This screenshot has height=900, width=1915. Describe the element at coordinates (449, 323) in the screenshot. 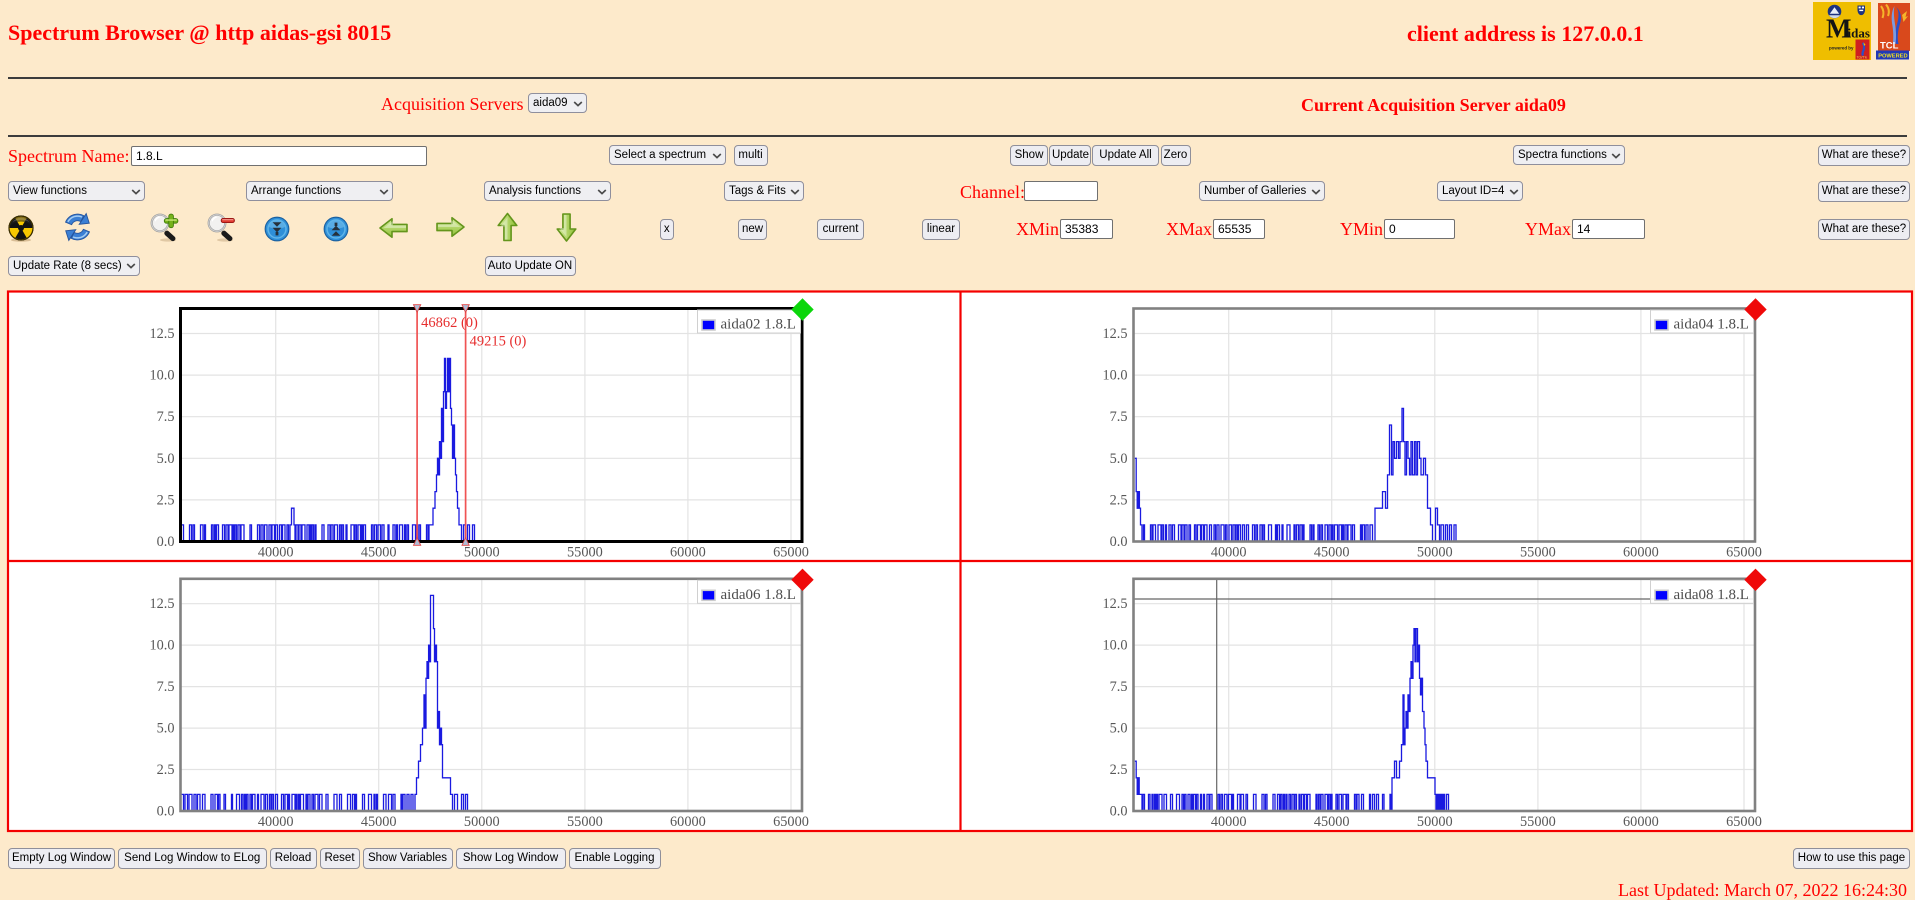

I see `svg-text: 46862 (0)` at that location.